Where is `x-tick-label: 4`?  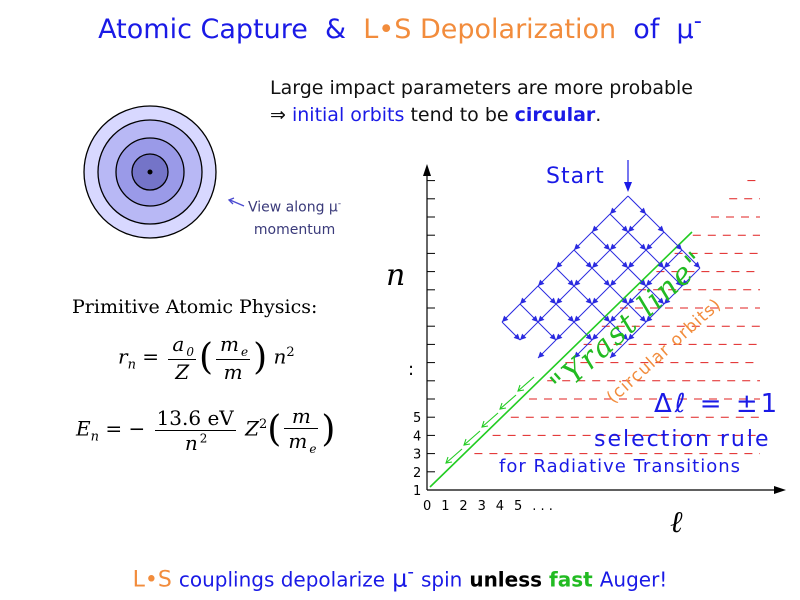 x-tick-label: 4 is located at coordinates (500, 506).